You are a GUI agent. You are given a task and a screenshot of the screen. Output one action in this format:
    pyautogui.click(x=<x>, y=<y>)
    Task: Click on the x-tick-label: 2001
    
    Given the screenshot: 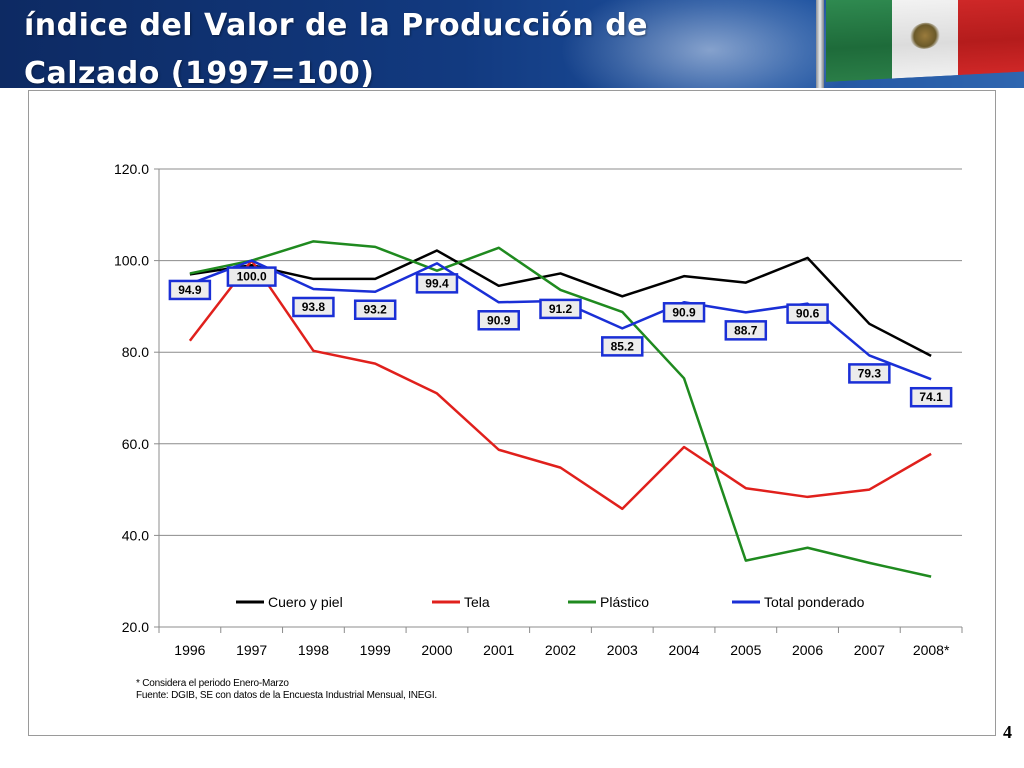 What is the action you would take?
    pyautogui.click(x=498, y=650)
    